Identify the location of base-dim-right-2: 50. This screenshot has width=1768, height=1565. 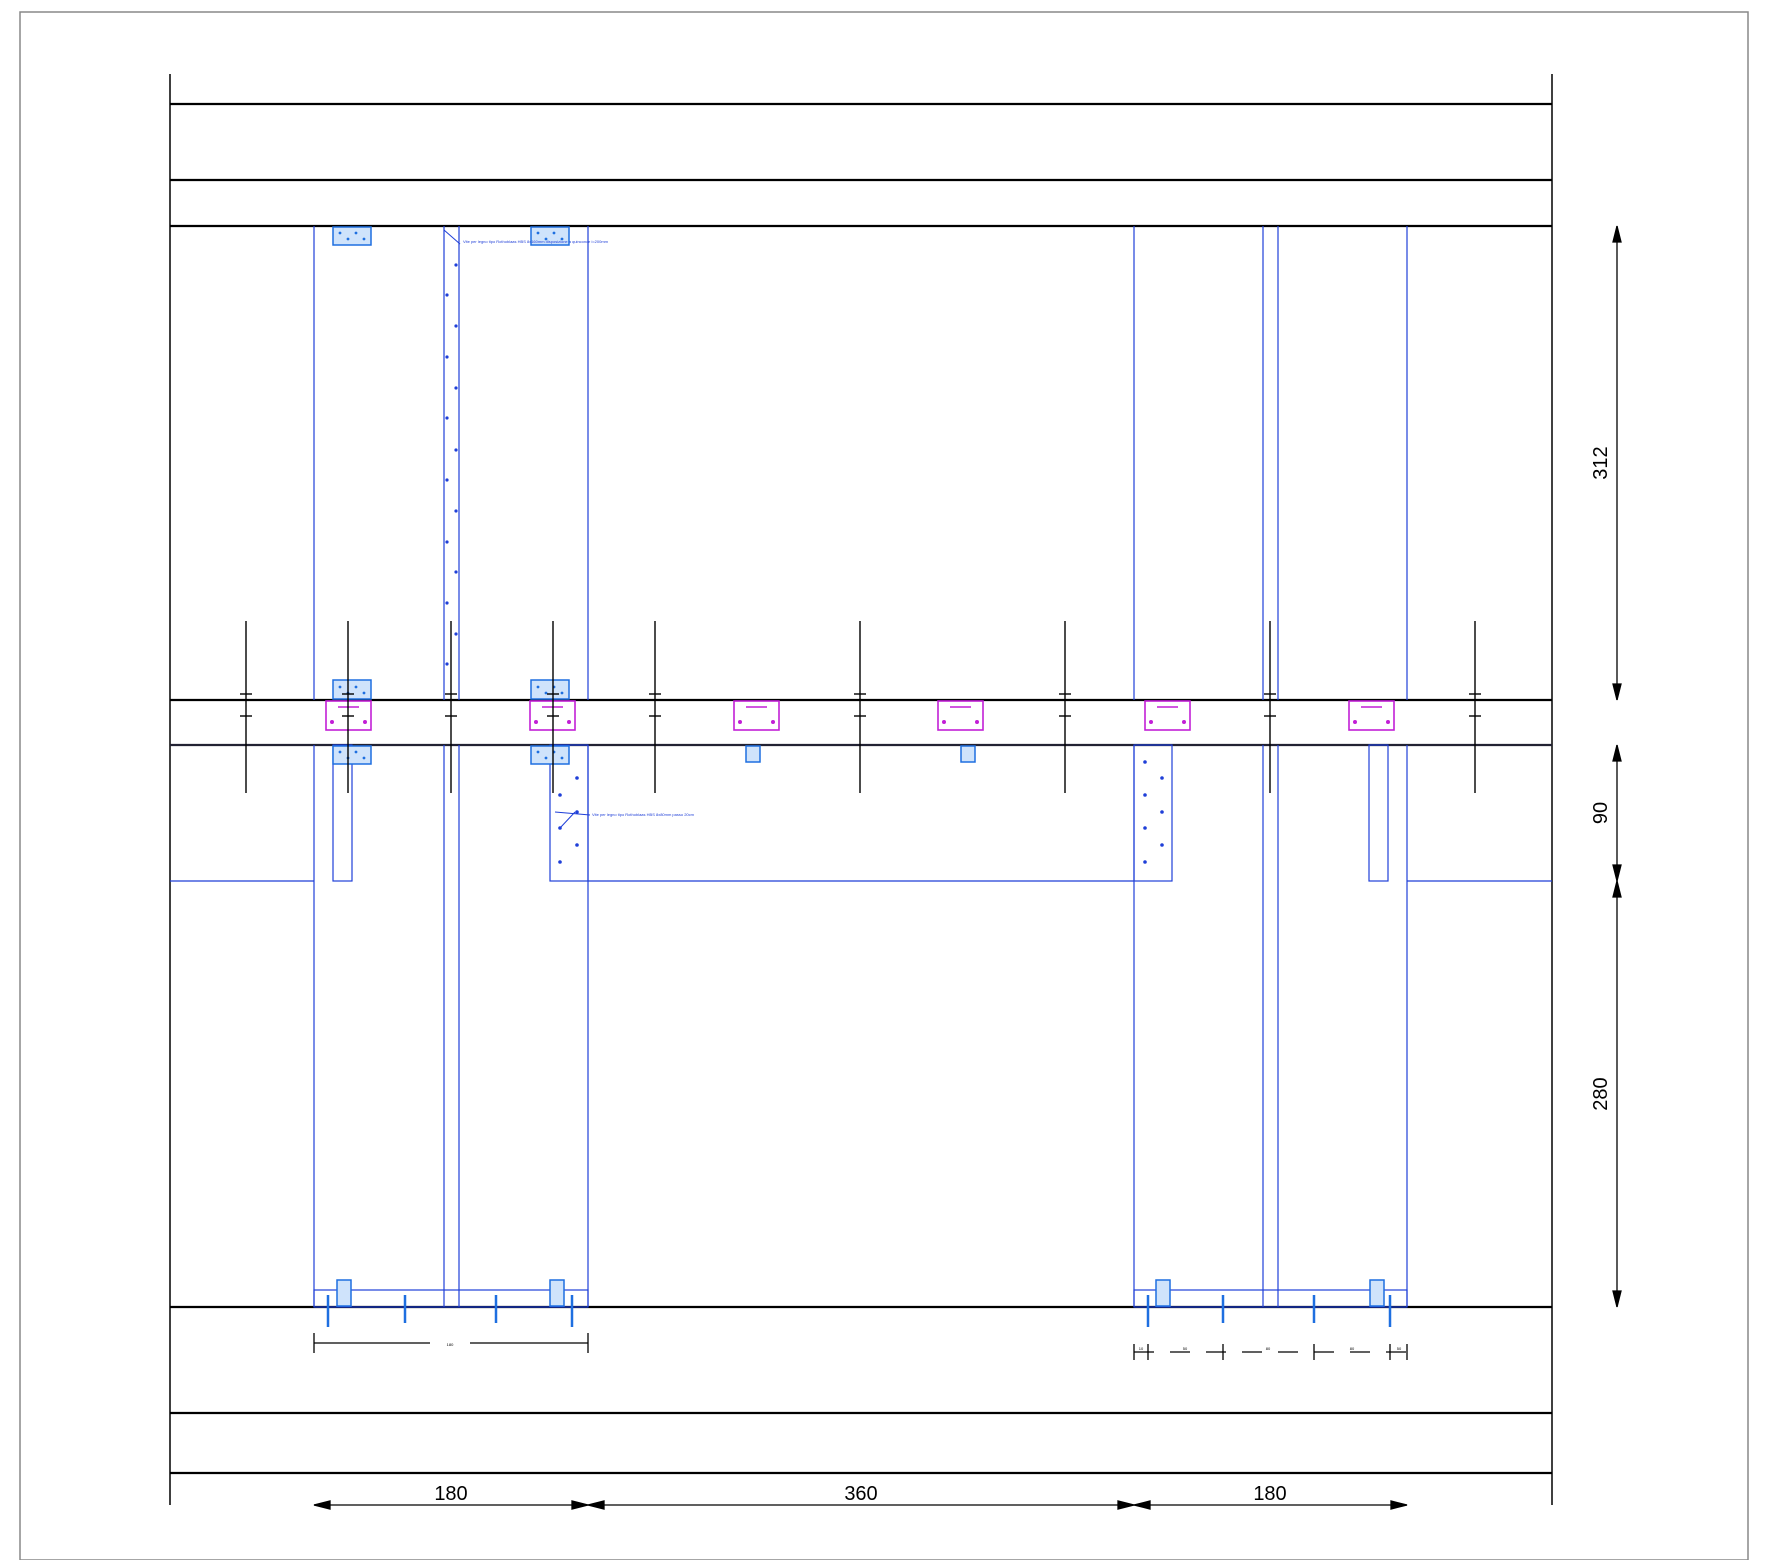
(1185, 1348).